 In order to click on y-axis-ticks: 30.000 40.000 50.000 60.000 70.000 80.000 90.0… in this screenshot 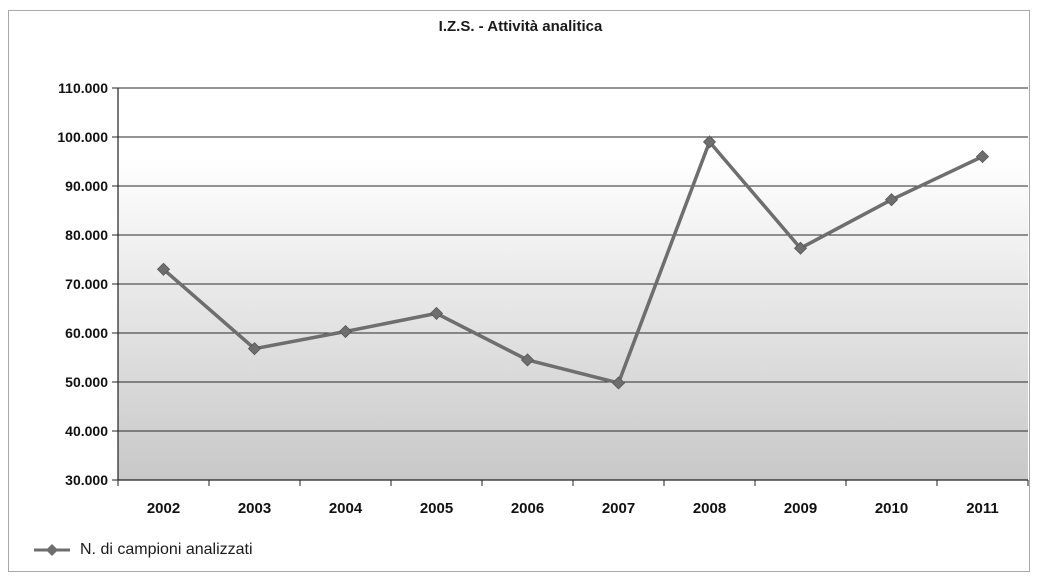, I will do `click(87, 284)`.